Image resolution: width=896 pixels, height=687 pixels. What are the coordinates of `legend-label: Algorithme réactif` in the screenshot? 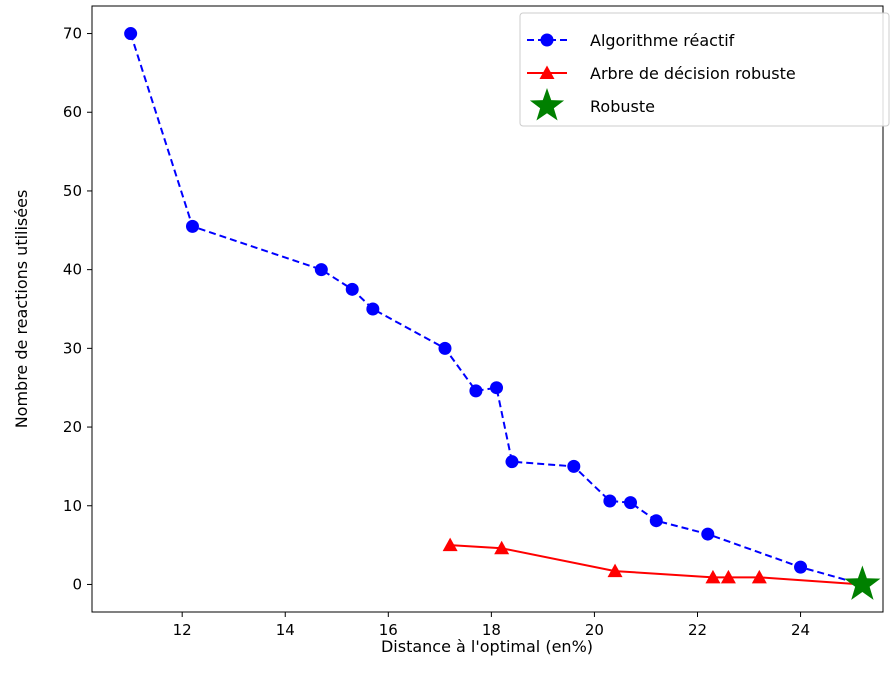 It's located at (662, 40).